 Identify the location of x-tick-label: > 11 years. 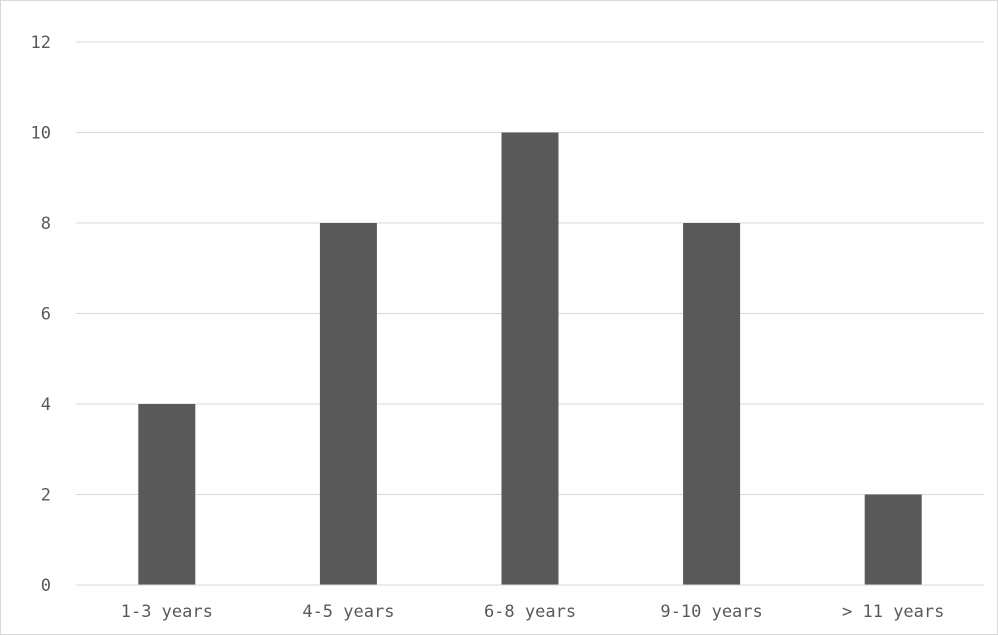
(893, 612).